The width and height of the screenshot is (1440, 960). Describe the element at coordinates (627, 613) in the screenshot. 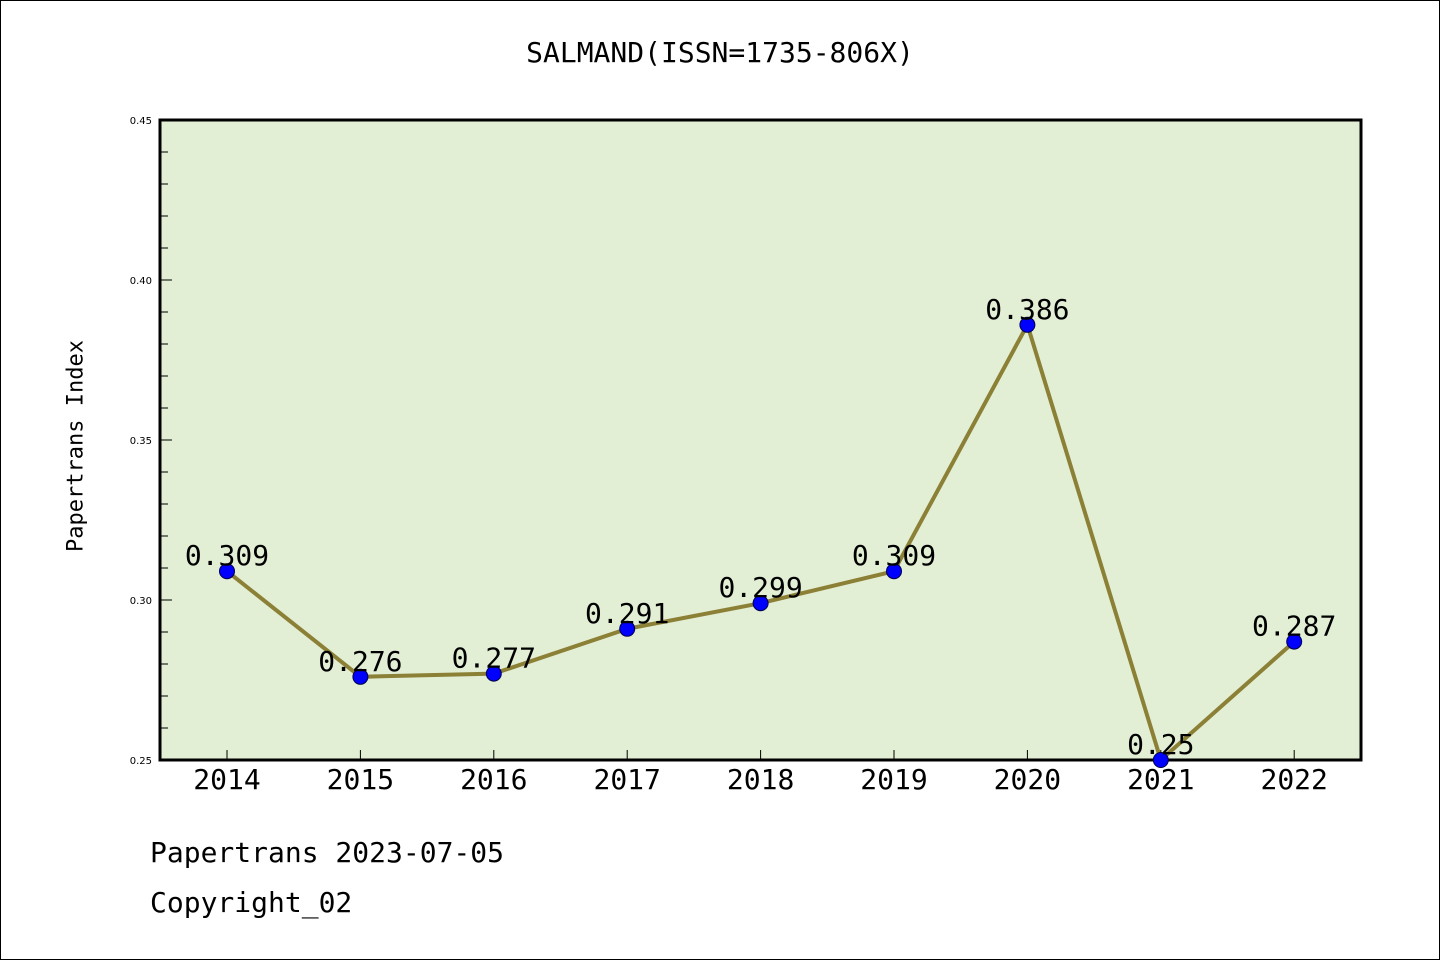

I see `data-label: 0.291` at that location.